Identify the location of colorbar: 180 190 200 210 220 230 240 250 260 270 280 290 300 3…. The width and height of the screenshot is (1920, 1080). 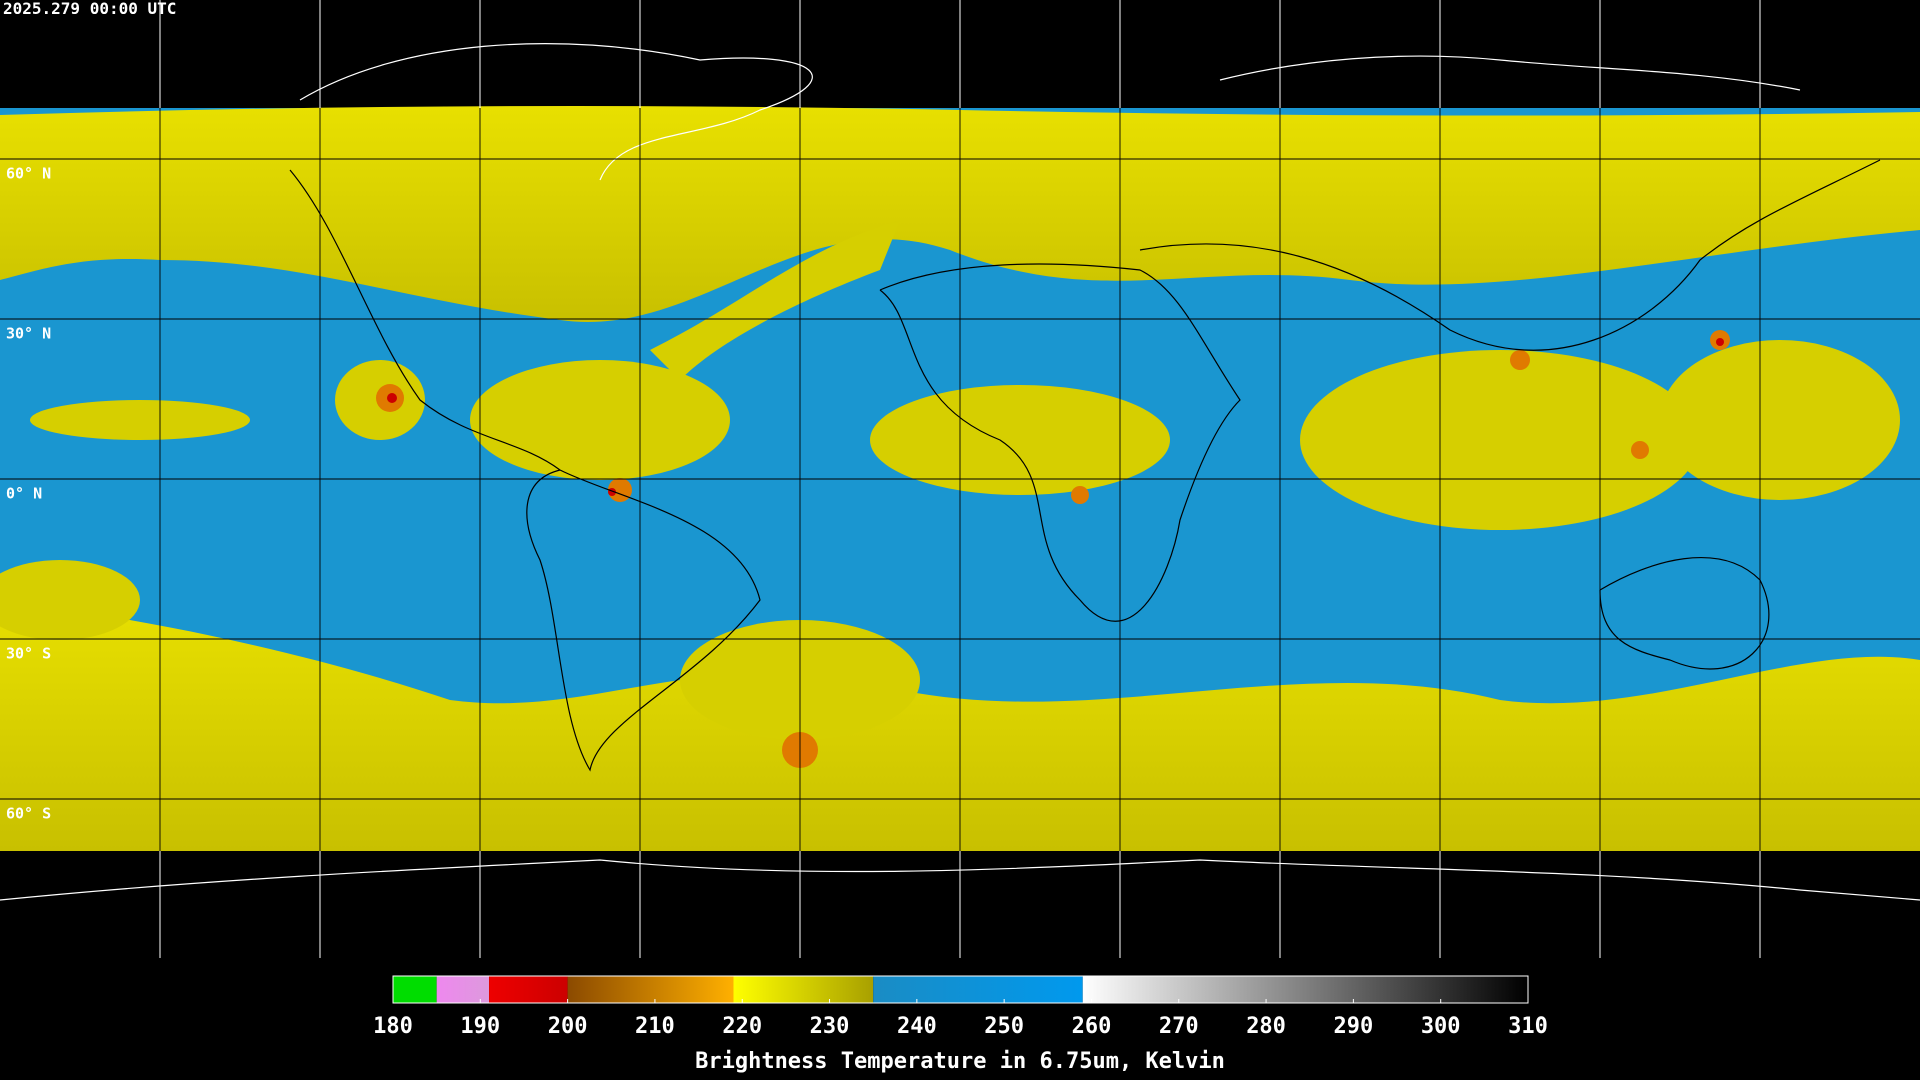
(960, 1007).